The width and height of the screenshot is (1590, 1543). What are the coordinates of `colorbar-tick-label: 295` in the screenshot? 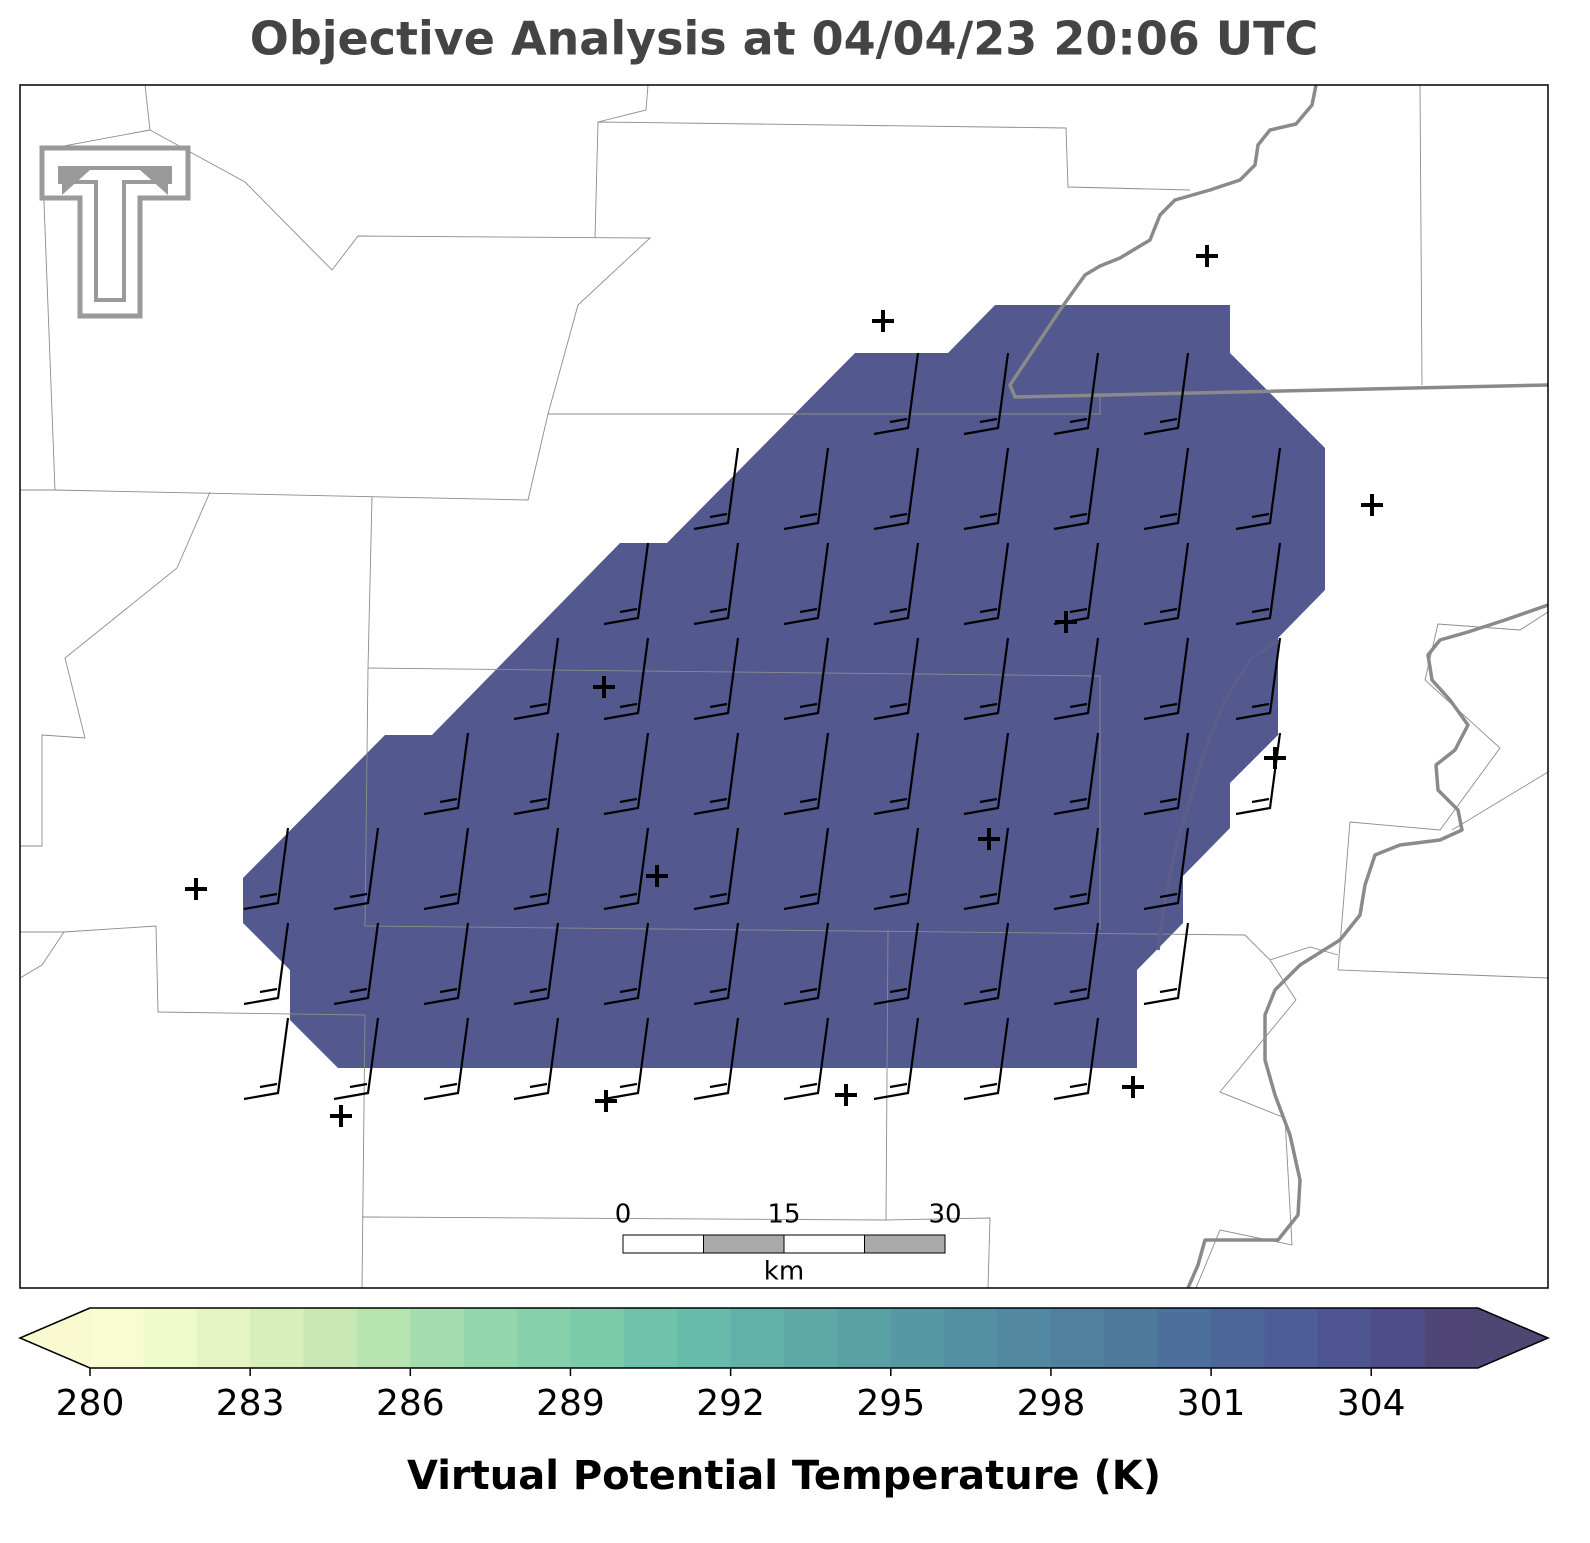 It's located at (890, 1403).